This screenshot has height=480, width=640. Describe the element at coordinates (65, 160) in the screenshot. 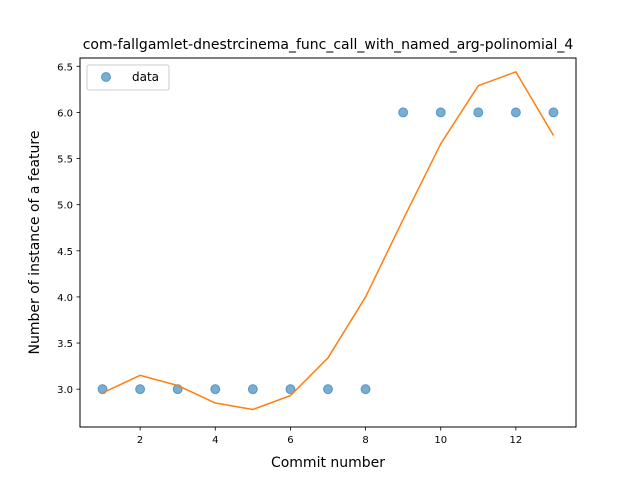

I see `y-tick-label: 5.5` at that location.